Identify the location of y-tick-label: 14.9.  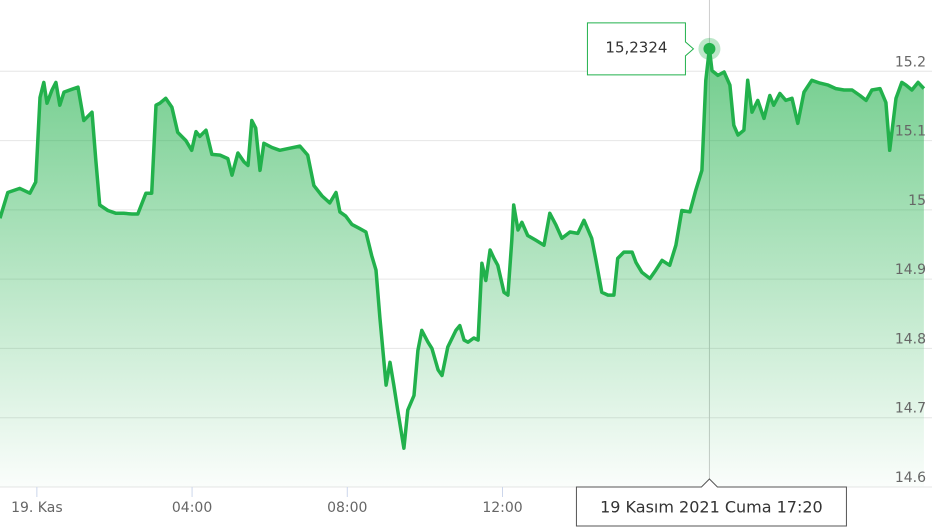
(910, 270).